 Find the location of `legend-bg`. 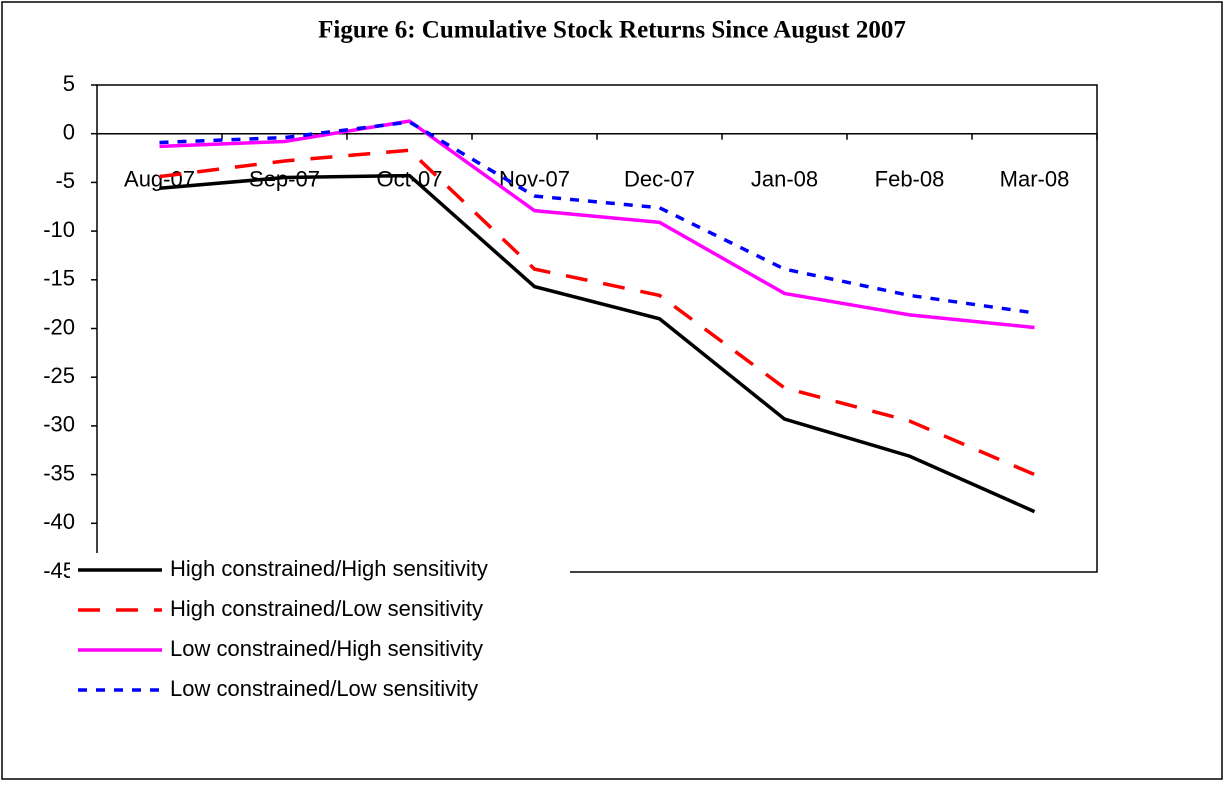

legend-bg is located at coordinates (320, 610).